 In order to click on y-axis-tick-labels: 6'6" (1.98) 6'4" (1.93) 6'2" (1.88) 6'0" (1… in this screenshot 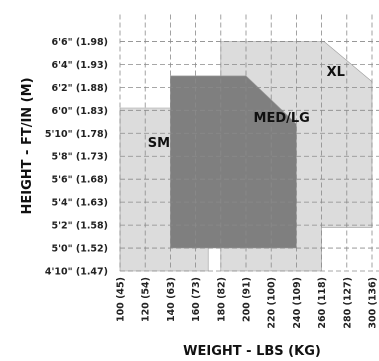, I will do `click(76, 157)`.